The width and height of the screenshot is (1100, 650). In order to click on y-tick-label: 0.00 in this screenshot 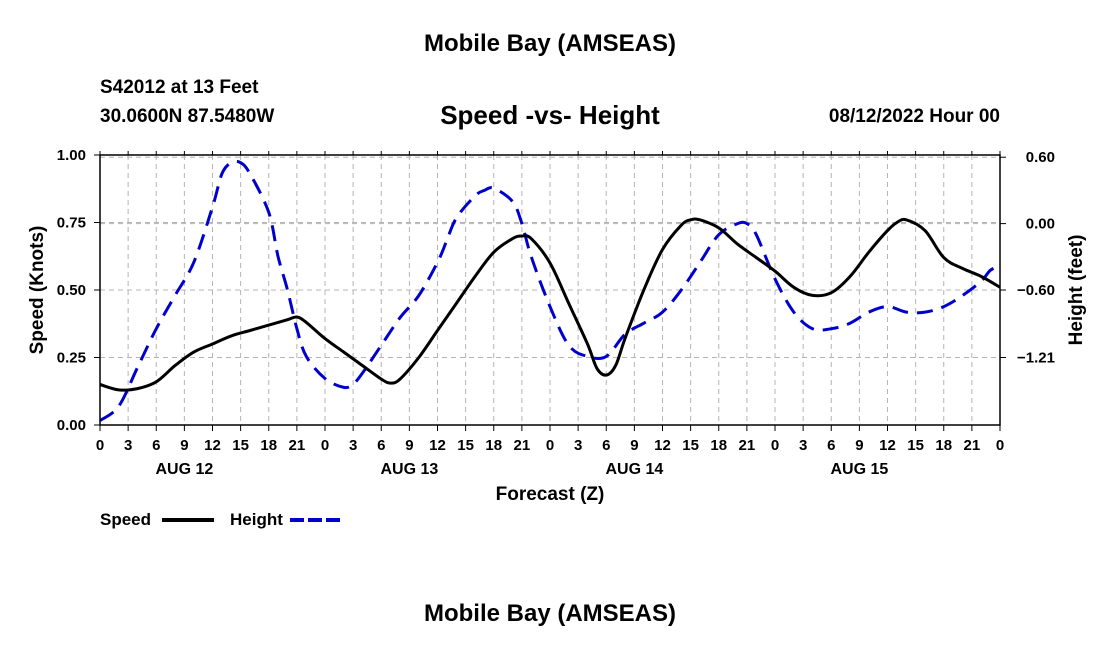, I will do `click(71, 425)`.